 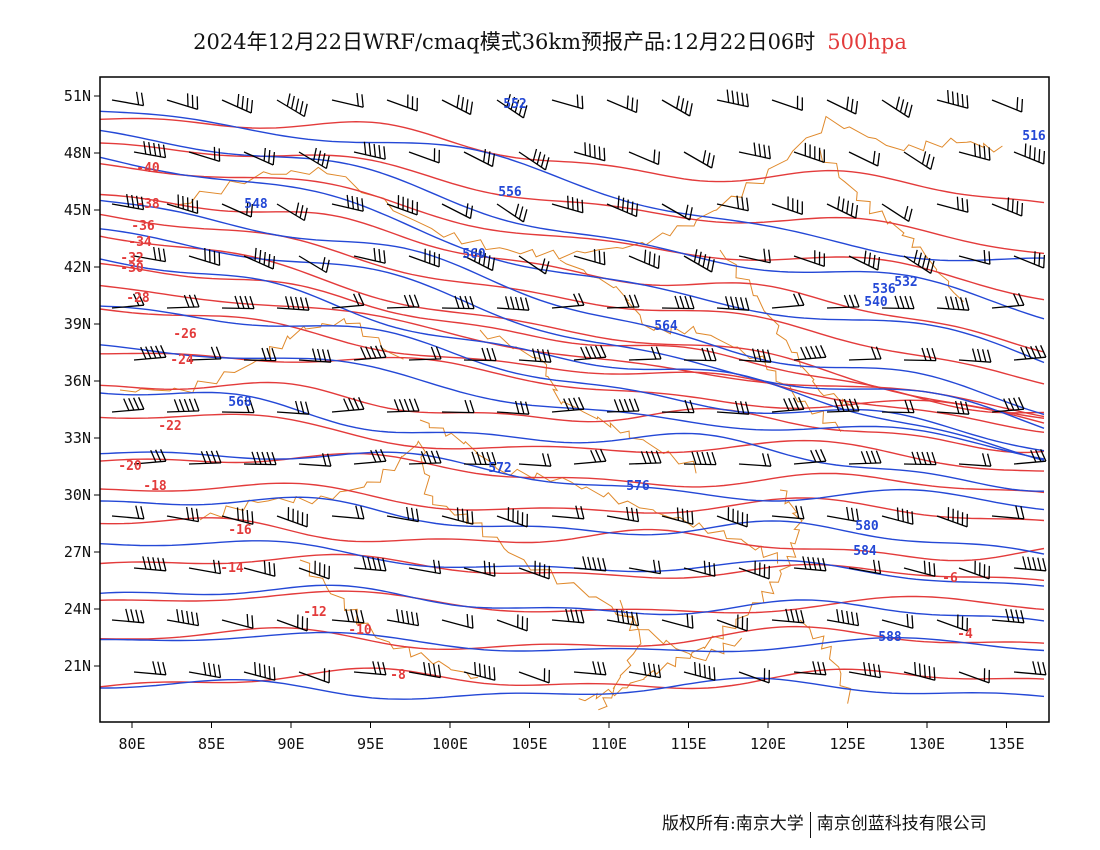 I want to click on lon-tick-label: 125E, so click(x=847, y=744).